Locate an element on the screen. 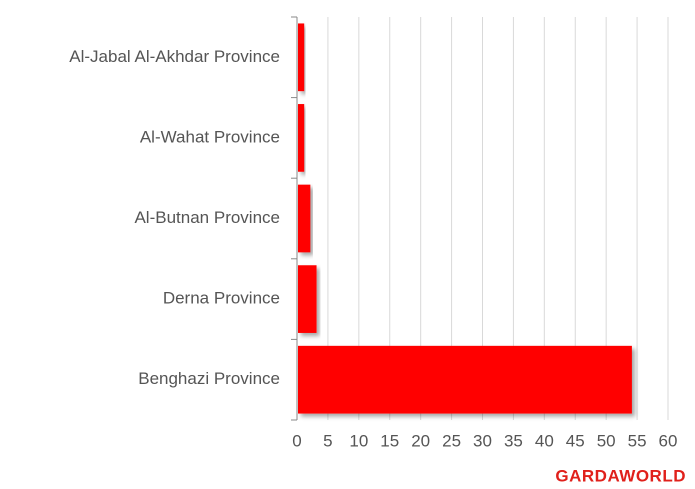 The width and height of the screenshot is (695, 489). x-tick-label: 30 is located at coordinates (482, 440).